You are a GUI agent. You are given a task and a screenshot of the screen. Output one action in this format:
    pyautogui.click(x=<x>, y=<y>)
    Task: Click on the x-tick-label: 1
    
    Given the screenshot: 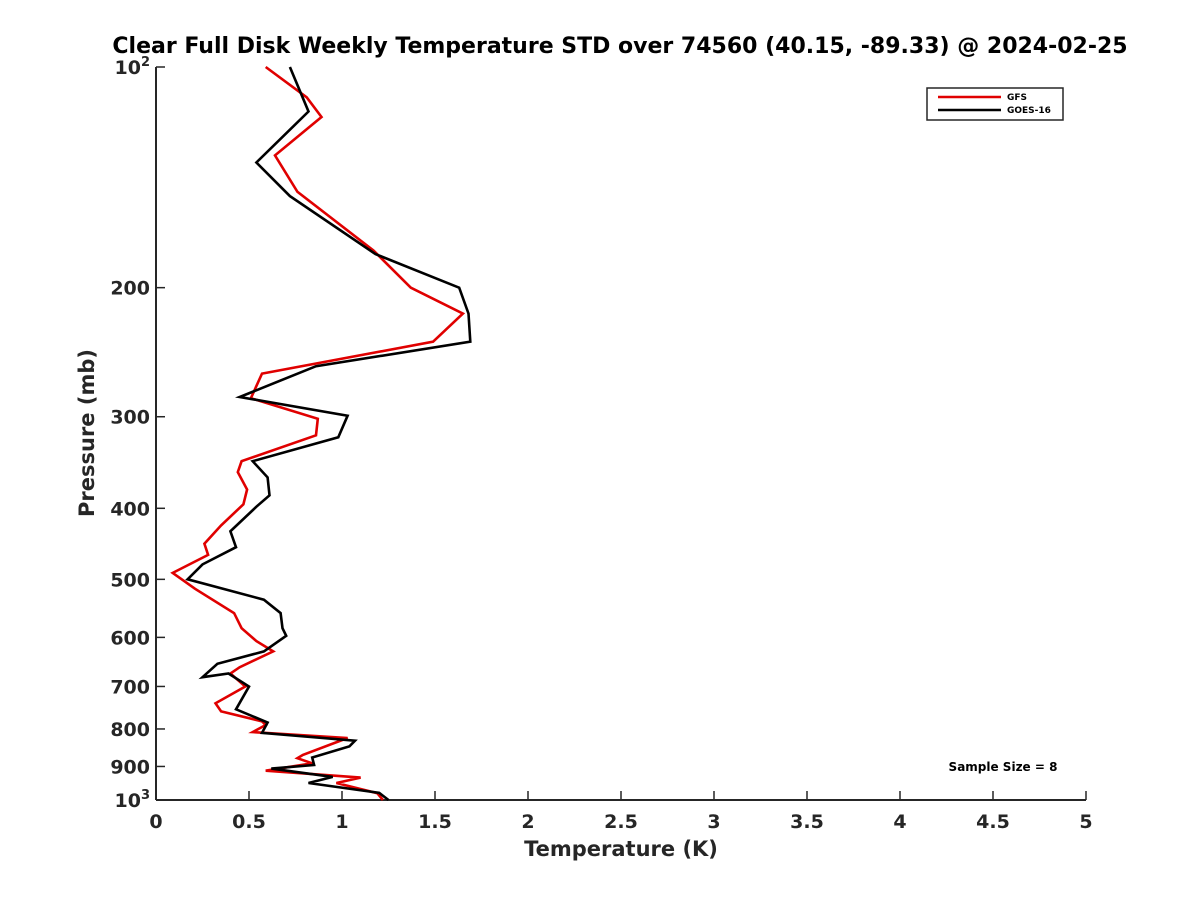 What is the action you would take?
    pyautogui.click(x=341, y=822)
    